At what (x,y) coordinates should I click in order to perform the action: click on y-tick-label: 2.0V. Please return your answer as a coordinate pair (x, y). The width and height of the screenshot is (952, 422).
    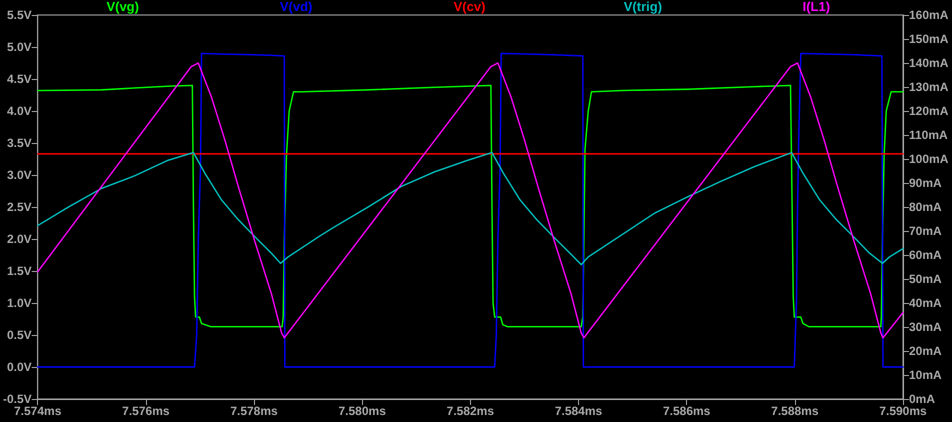
    Looking at the image, I should click on (19, 239).